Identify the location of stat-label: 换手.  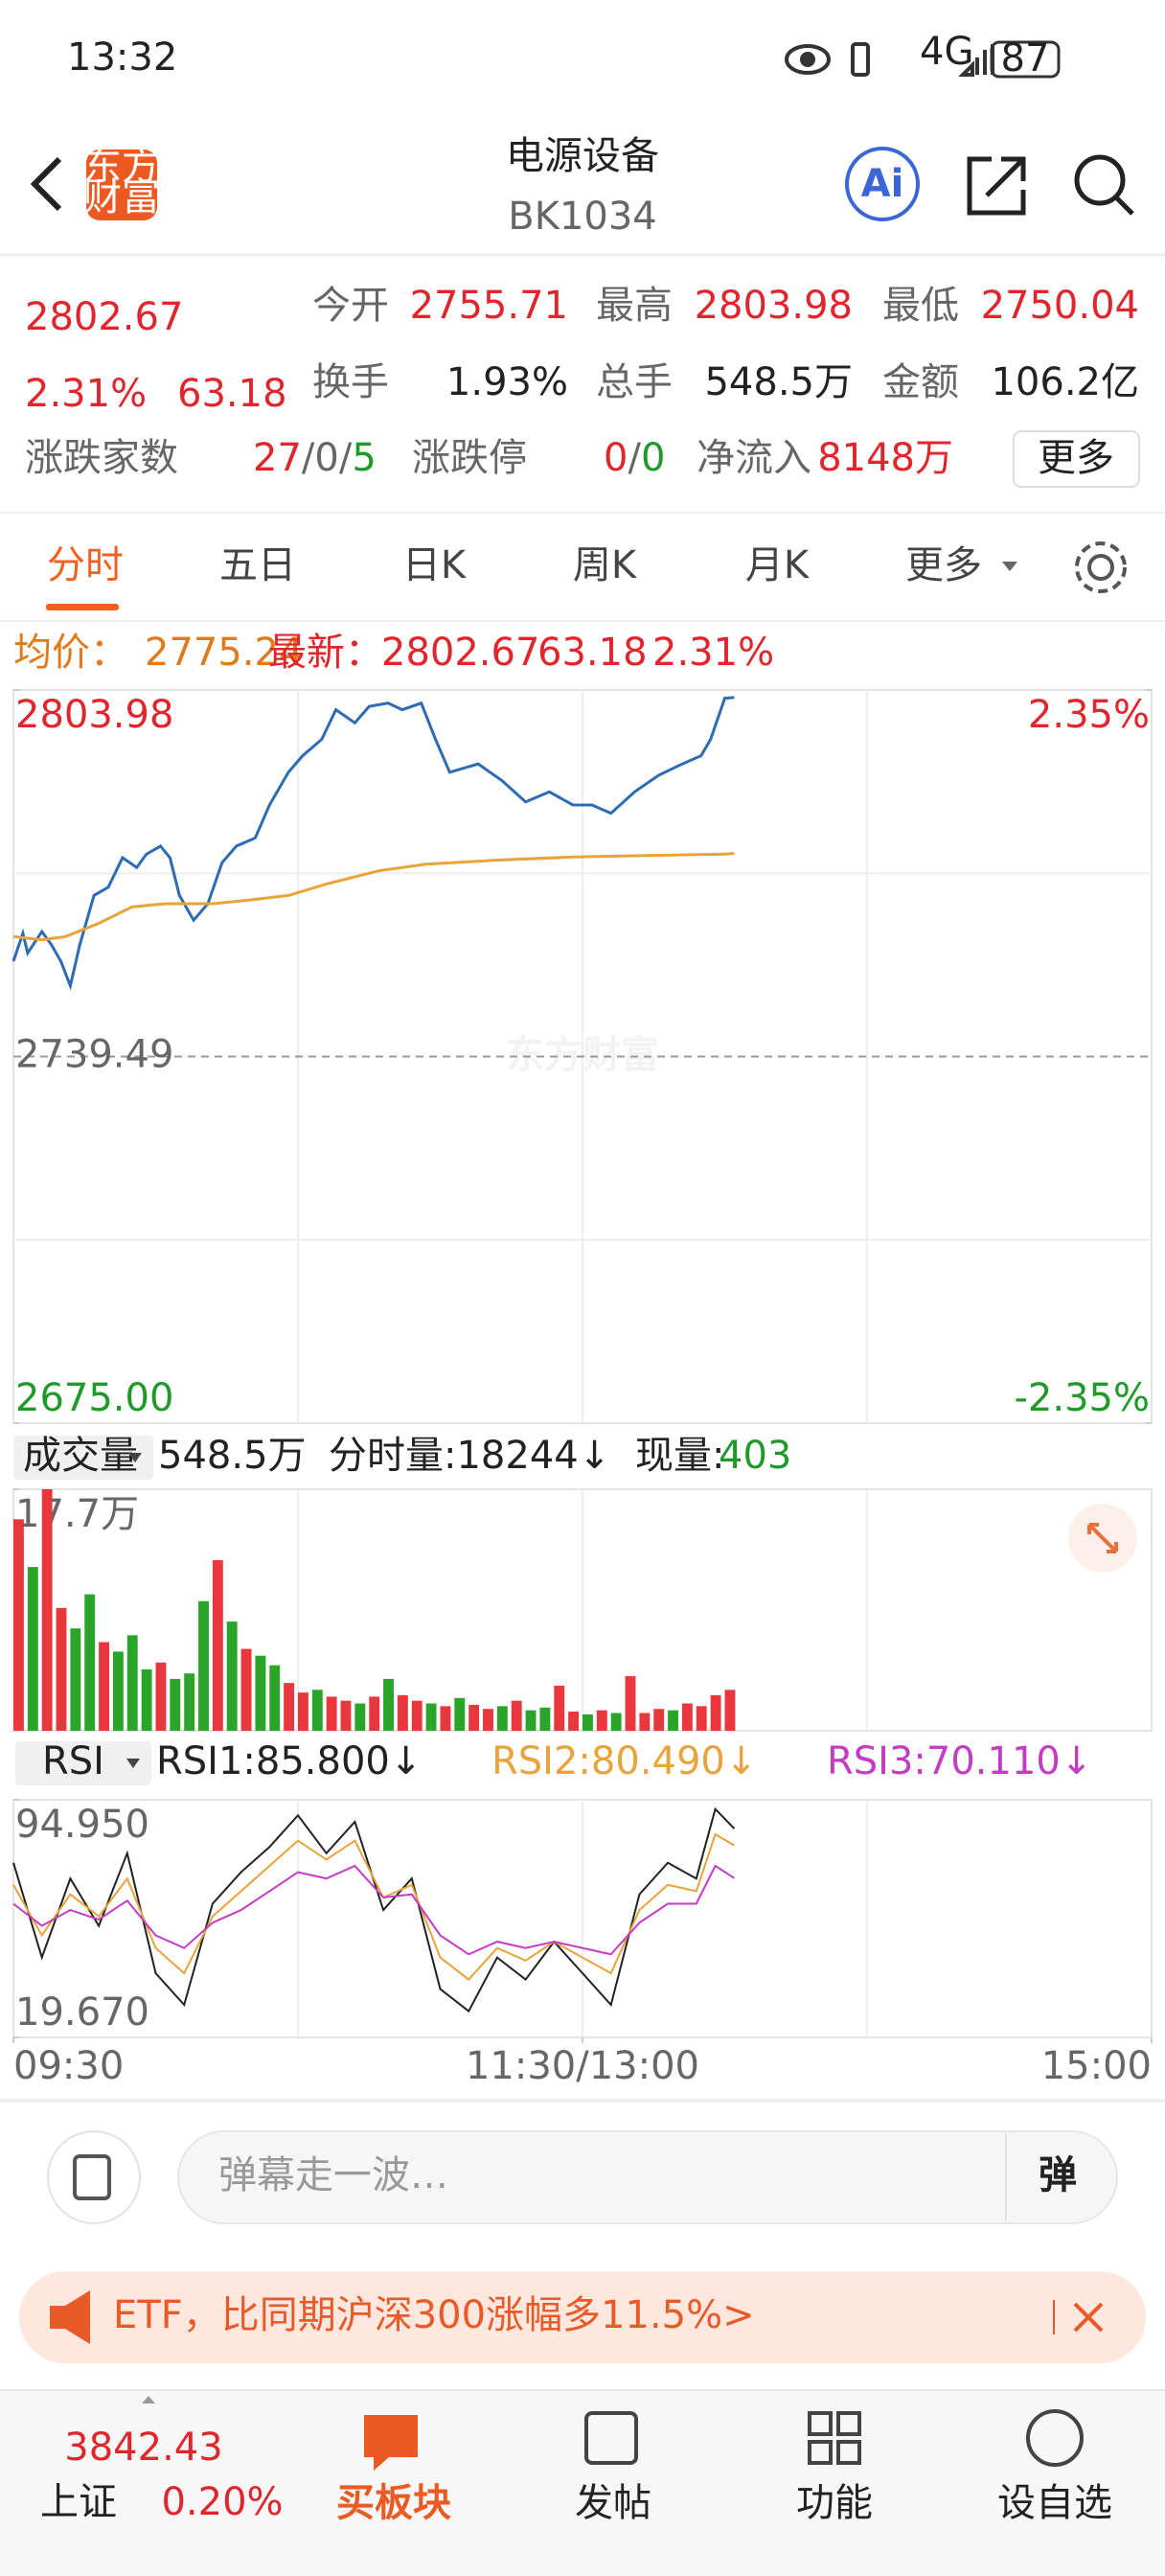
(351, 382).